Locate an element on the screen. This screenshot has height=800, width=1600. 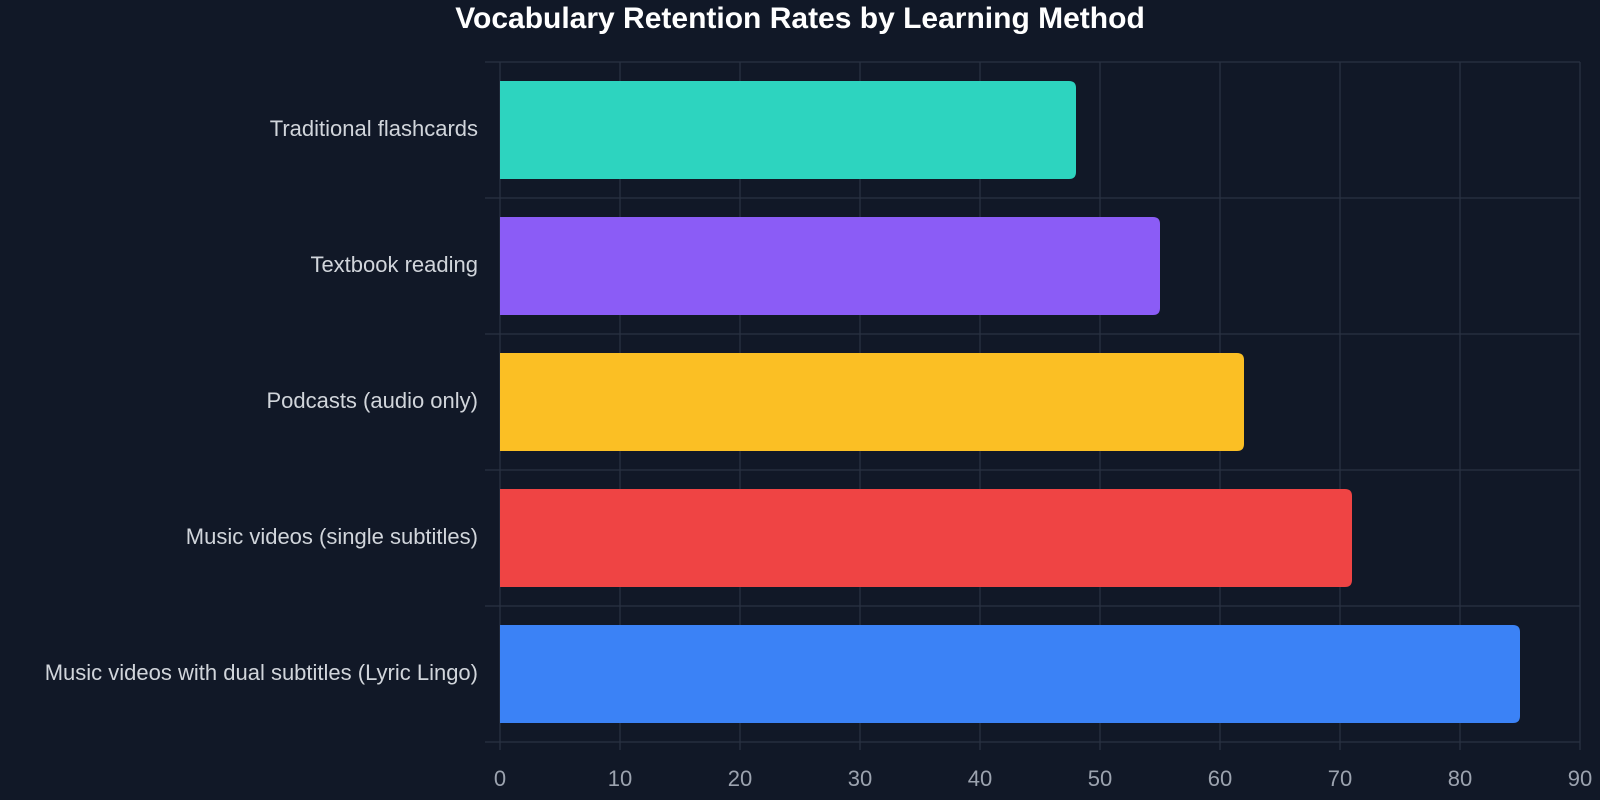
x-tick-label: 30 is located at coordinates (860, 778).